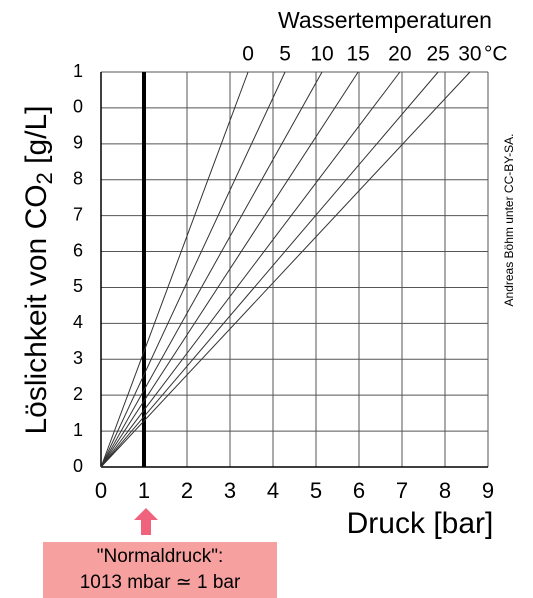 The width and height of the screenshot is (533, 598). Describe the element at coordinates (78, 143) in the screenshot. I see `y-tick-label: 9` at that location.